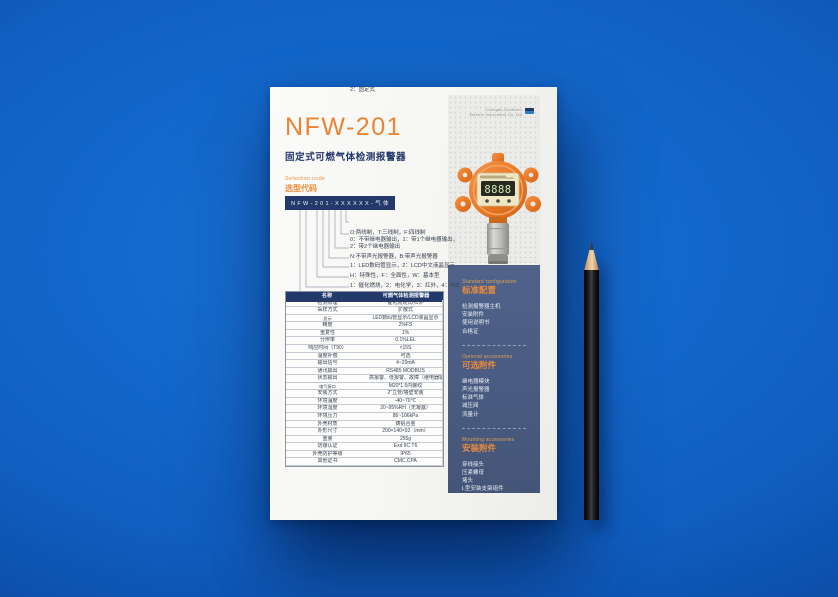 The height and width of the screenshot is (597, 838). I want to click on spec-row-value: 200×140×92（mm）, so click(406, 432).